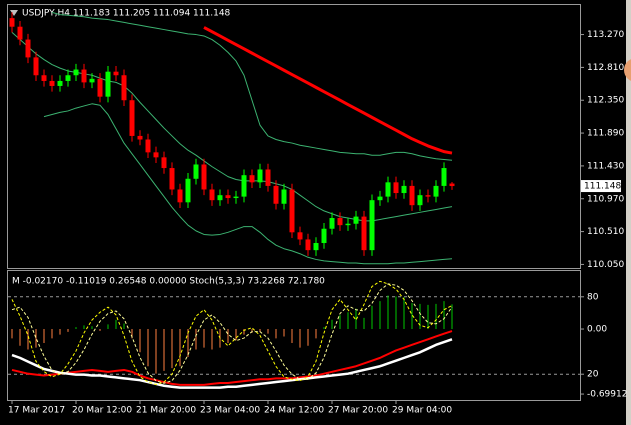 The image size is (631, 425). Describe the element at coordinates (358, 411) in the screenshot. I see `x-tick-label: 27 Mar 20:00` at that location.